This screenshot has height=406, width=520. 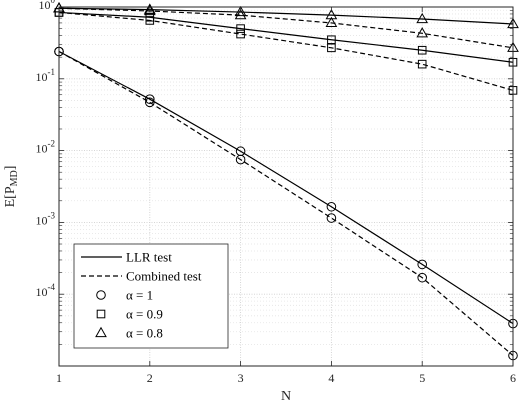 I want to click on y-tick-label: 10⁻², so click(x=46, y=147).